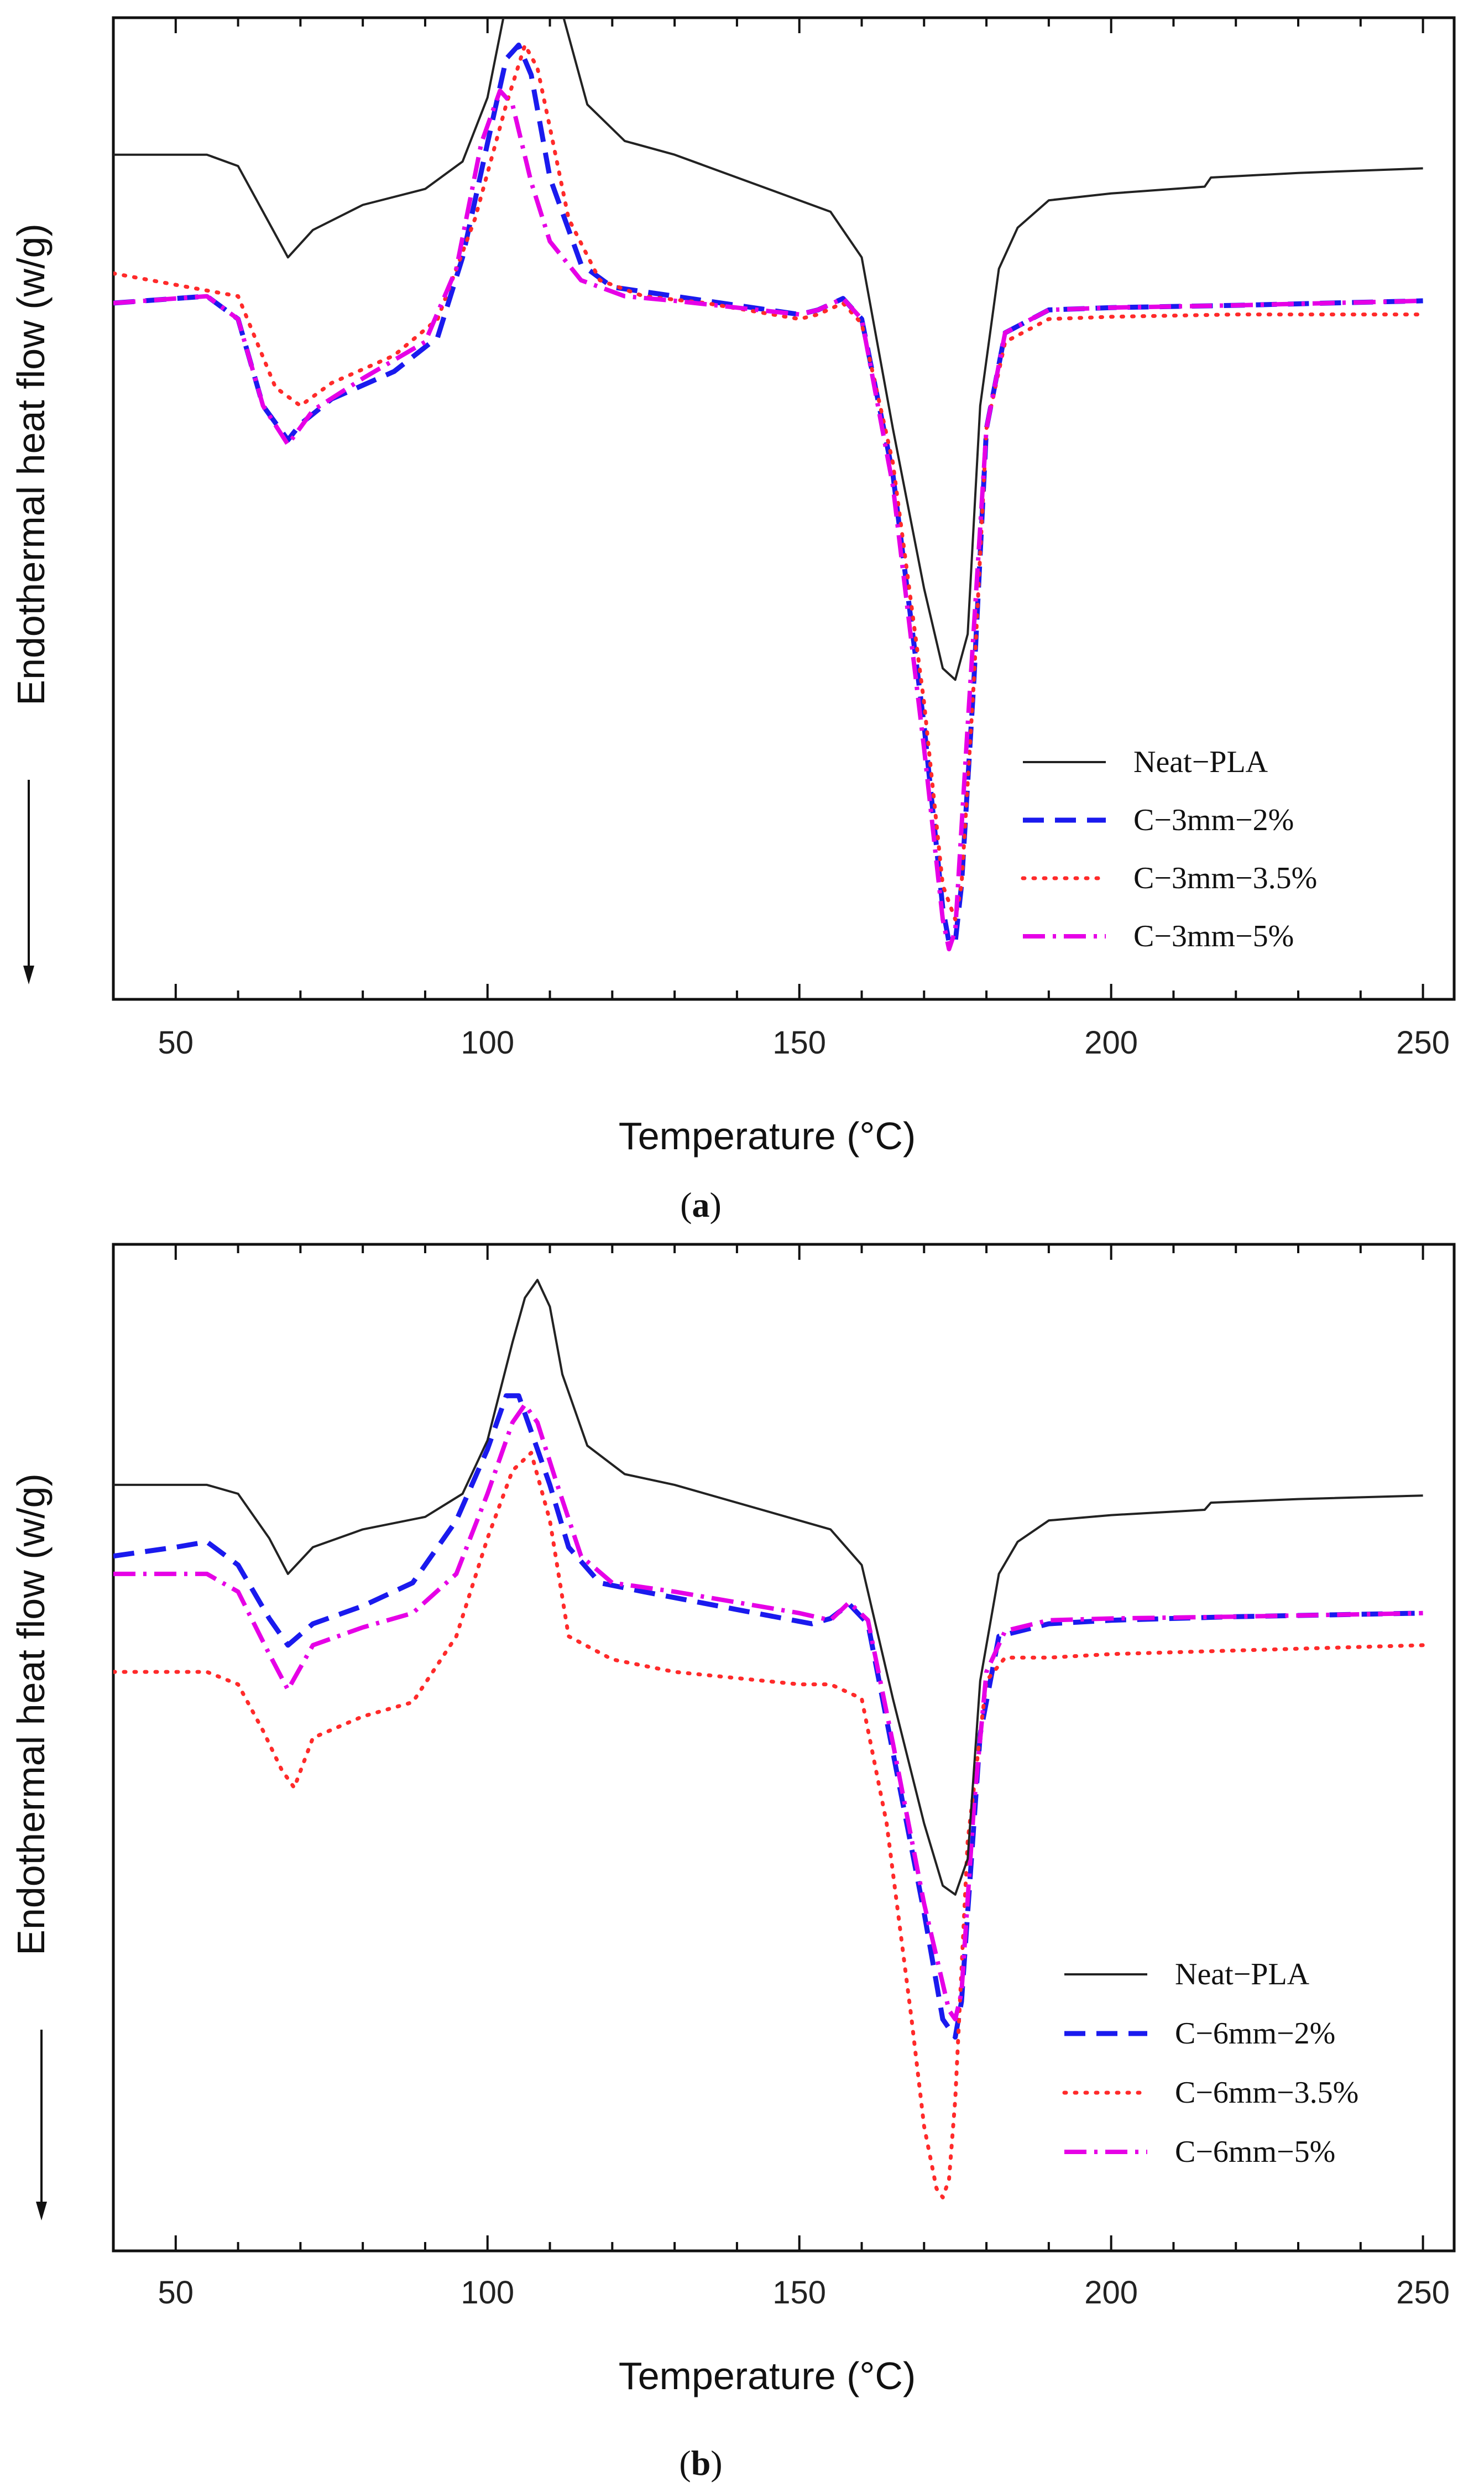 This screenshot has width=1484, height=2492. Describe the element at coordinates (1255, 2033) in the screenshot. I see `legend-label: C−6mm−2%` at that location.